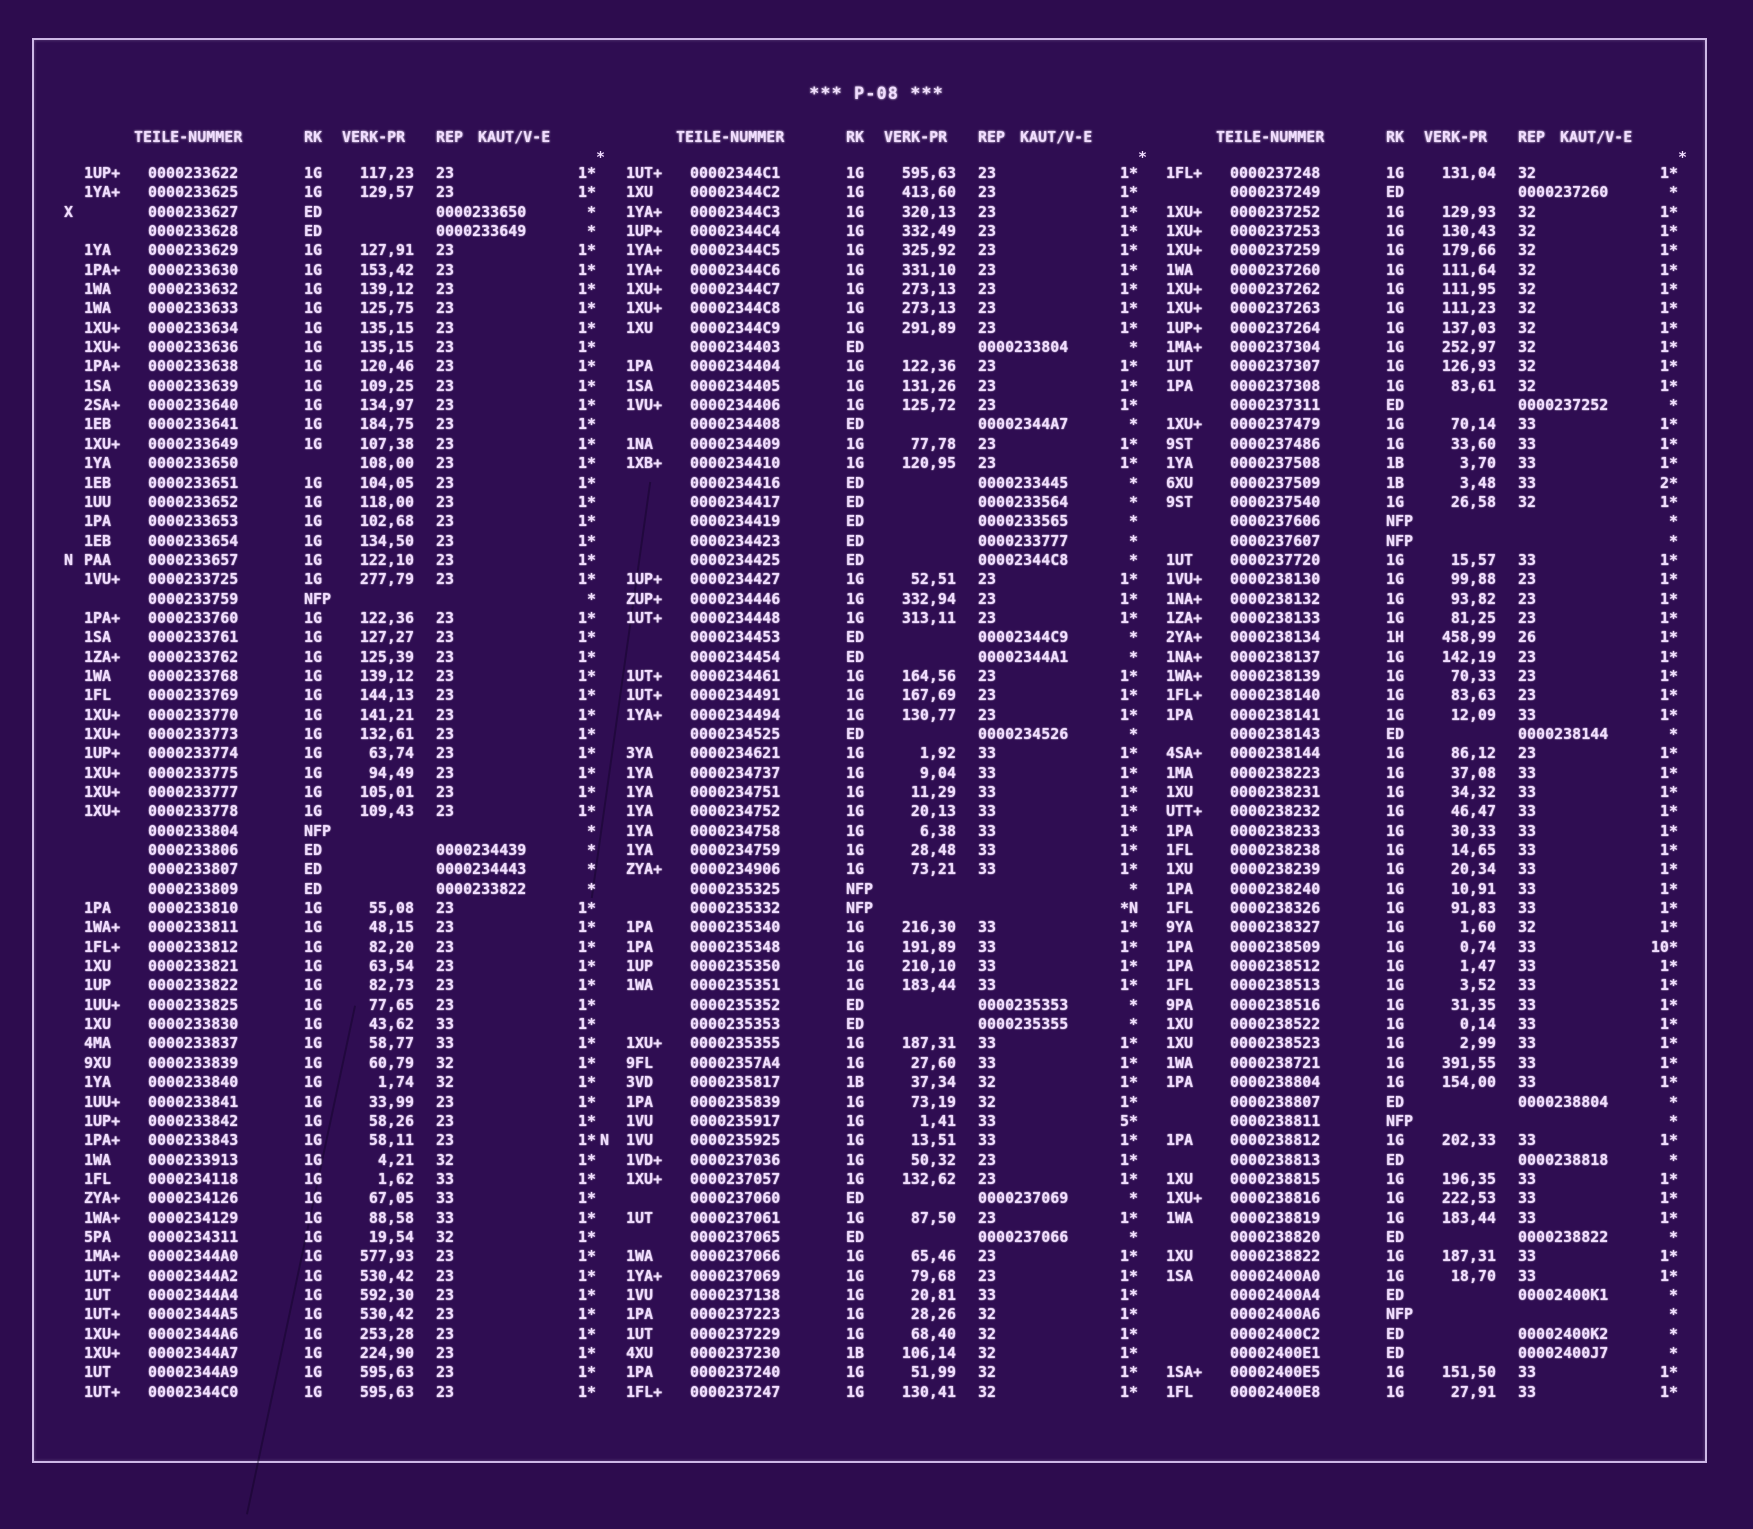  Describe the element at coordinates (1473, 443) in the screenshot. I see `row-price: 33,60` at that location.